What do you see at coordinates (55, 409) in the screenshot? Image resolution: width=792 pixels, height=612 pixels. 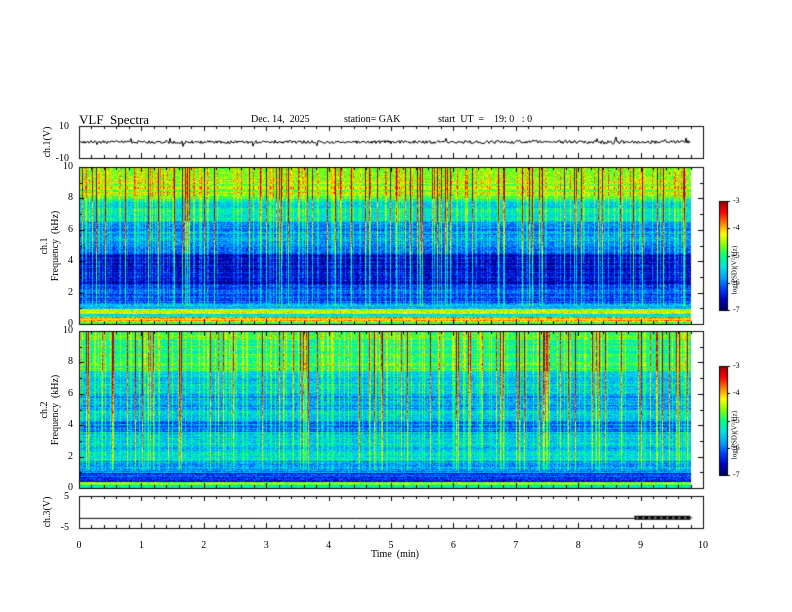 I see `ch2-frequency-label: Frequency (kHz)` at bounding box center [55, 409].